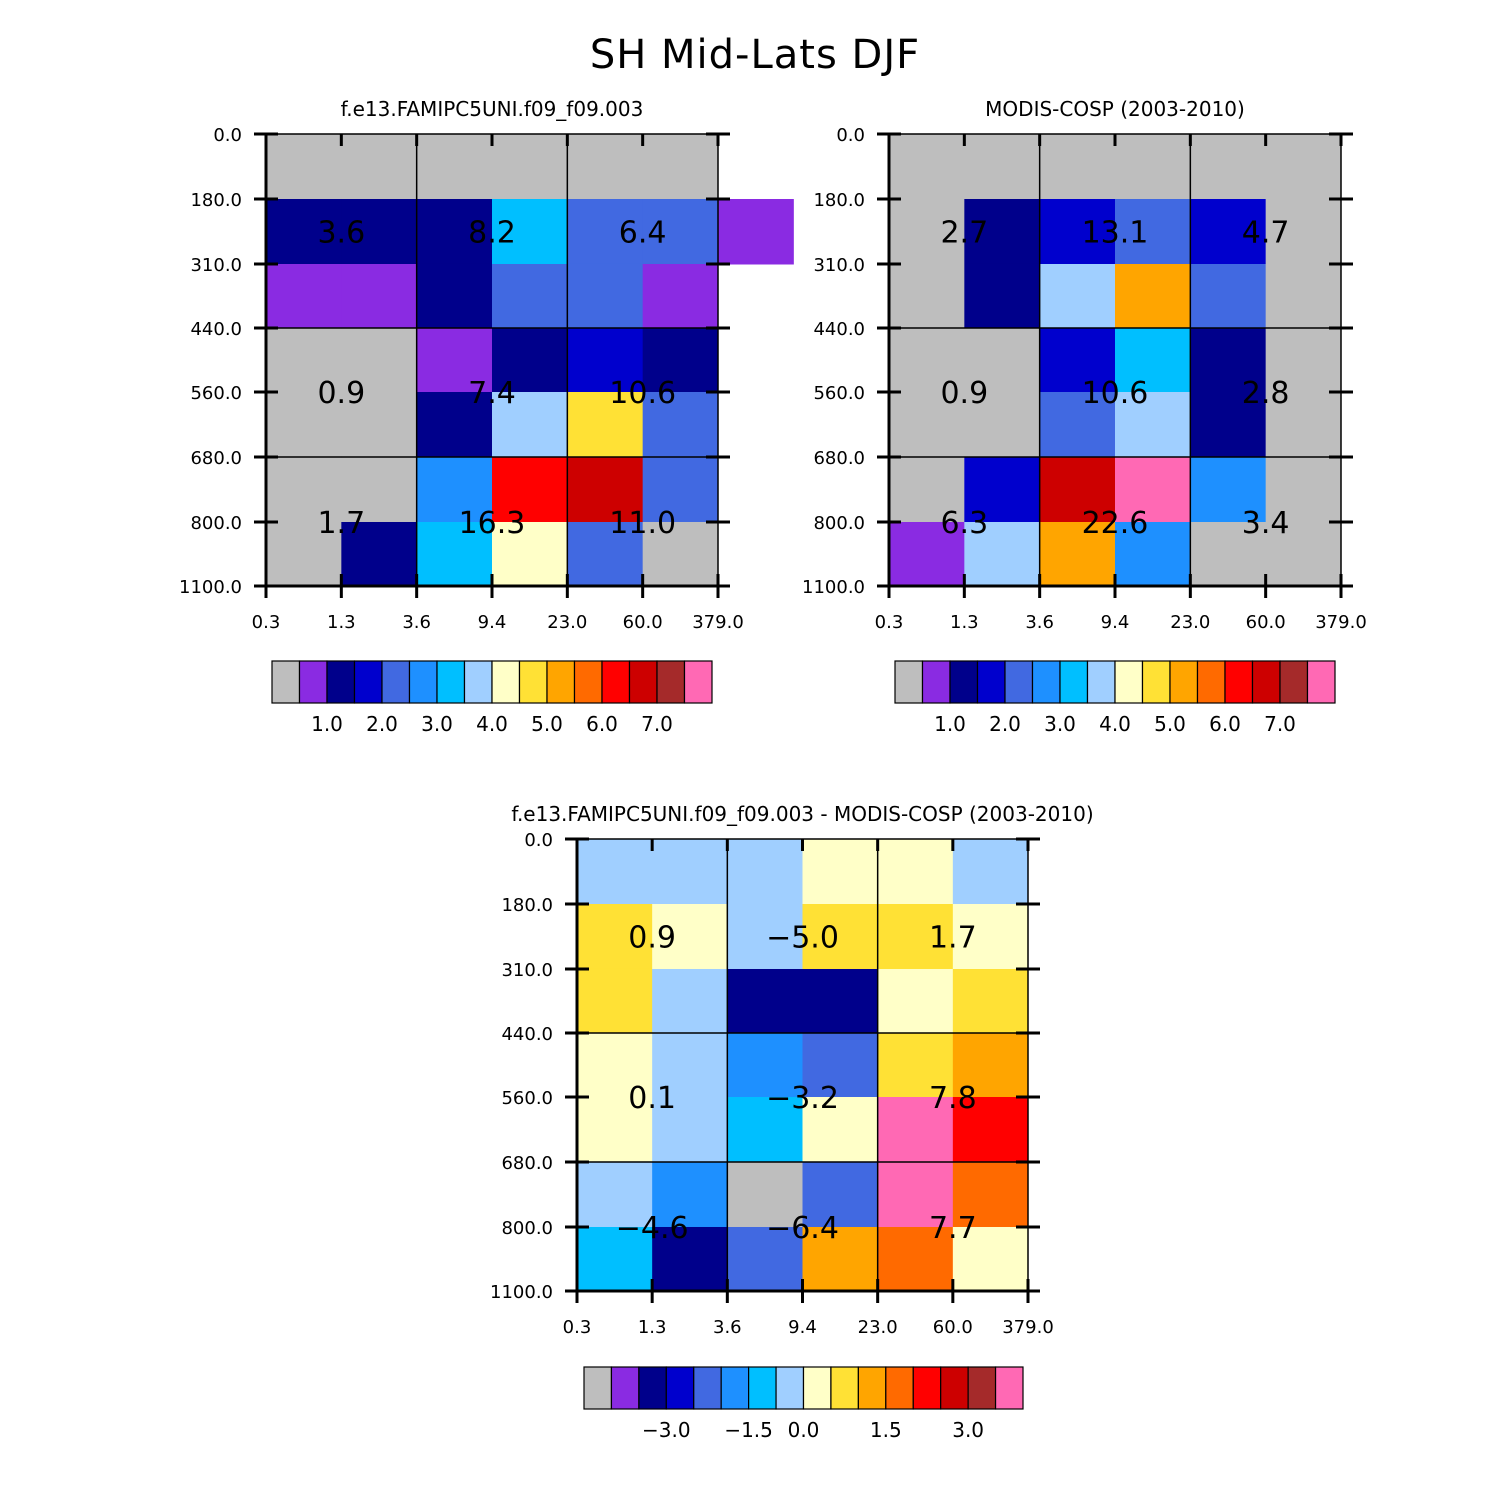 The width and height of the screenshot is (1510, 1510). What do you see at coordinates (964, 523) in the screenshot?
I see `group-total-label: 6.3` at bounding box center [964, 523].